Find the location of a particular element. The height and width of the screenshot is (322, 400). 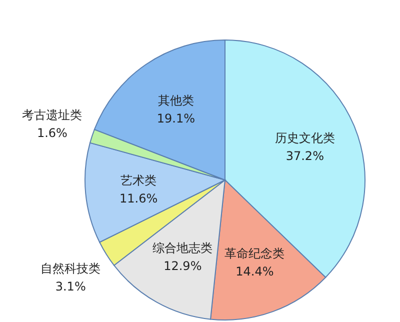

data-label: 3.1% is located at coordinates (70, 286).